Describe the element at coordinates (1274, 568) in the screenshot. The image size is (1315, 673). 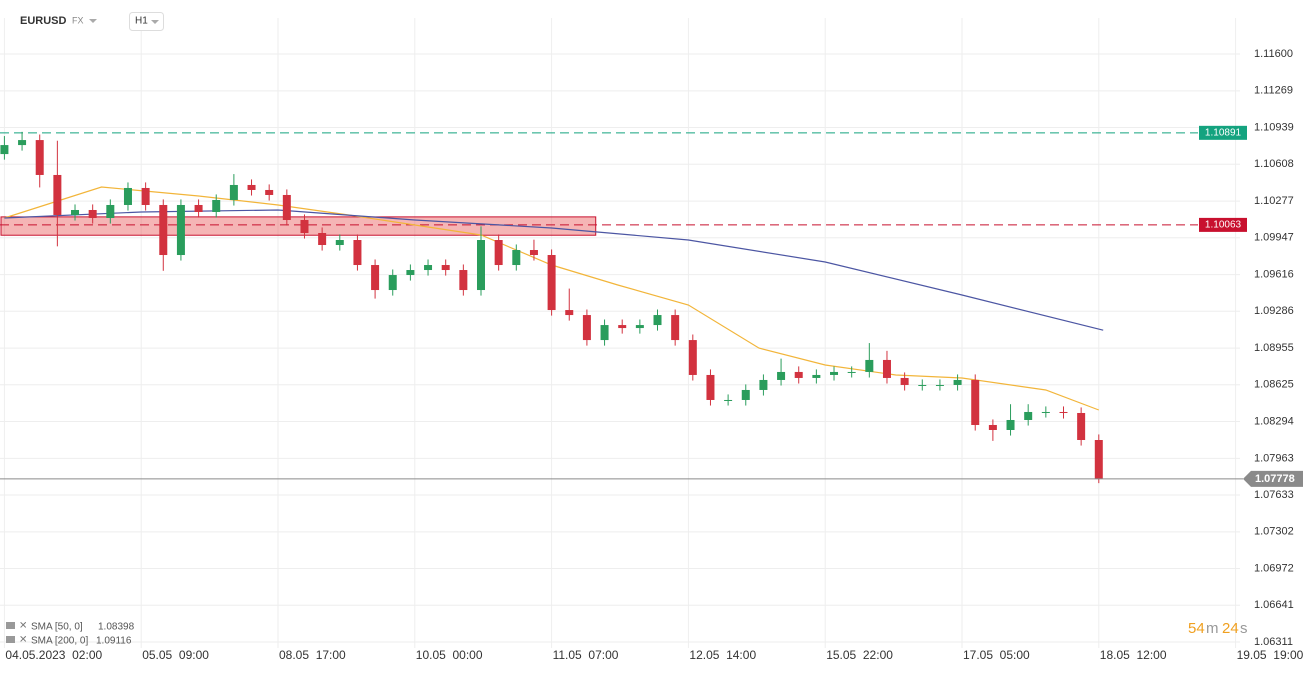
I see `y-tick-label: 1.06972` at that location.